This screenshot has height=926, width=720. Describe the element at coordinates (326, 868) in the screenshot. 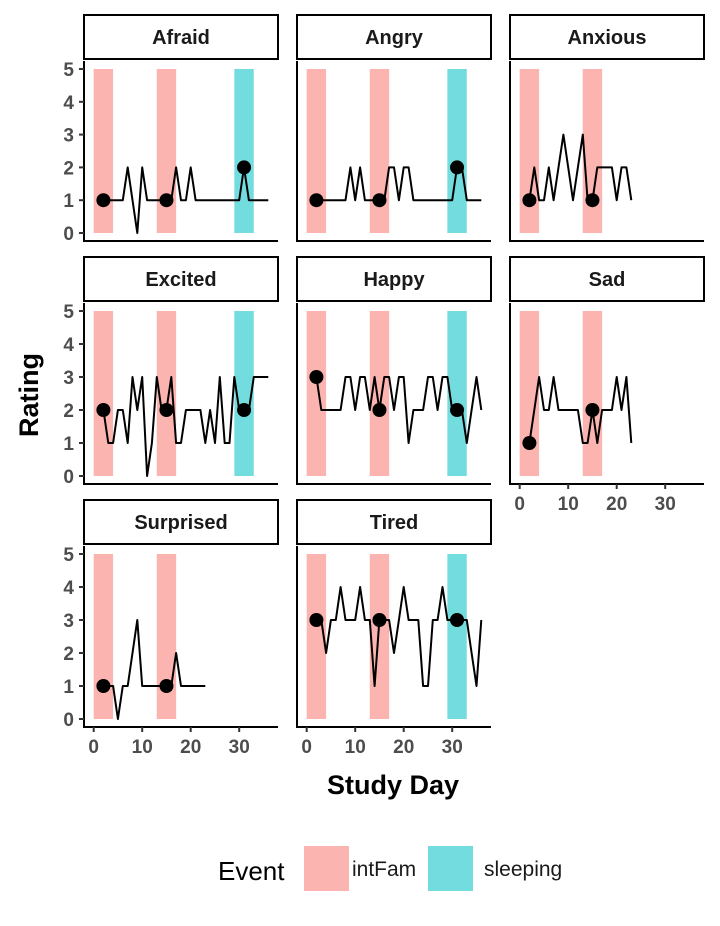

I see `legend-key-intFam` at that location.